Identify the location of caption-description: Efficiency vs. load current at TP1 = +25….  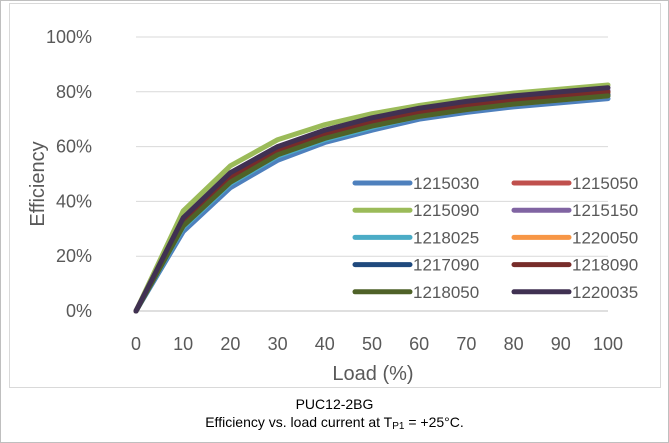
(334, 422).